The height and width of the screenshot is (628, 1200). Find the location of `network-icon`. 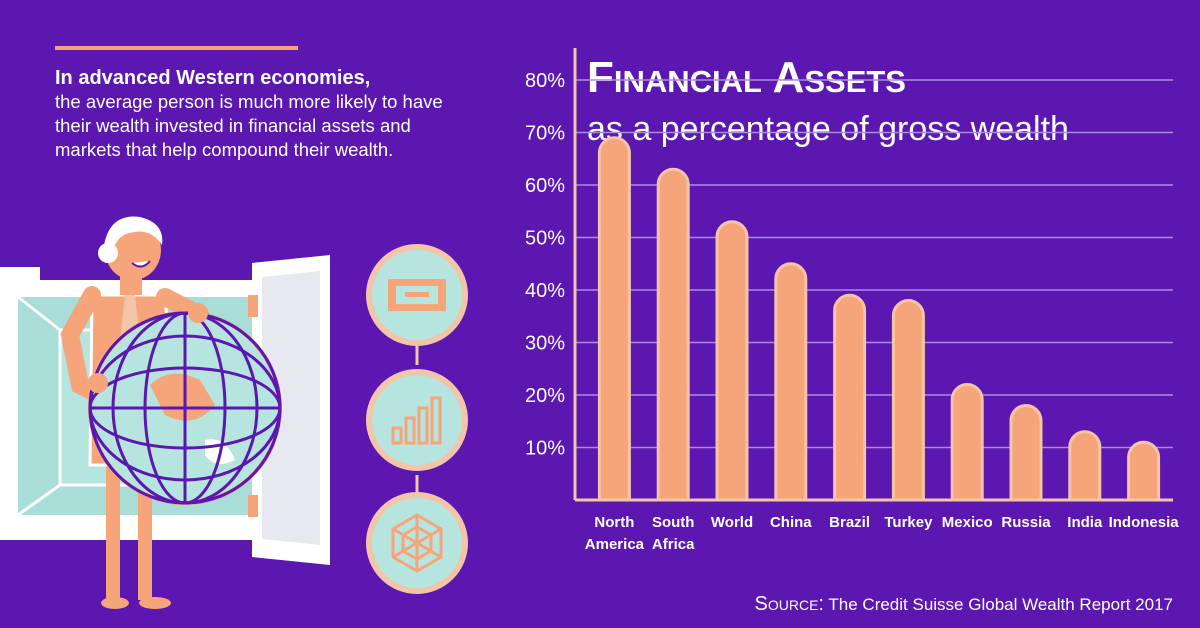

network-icon is located at coordinates (417, 543).